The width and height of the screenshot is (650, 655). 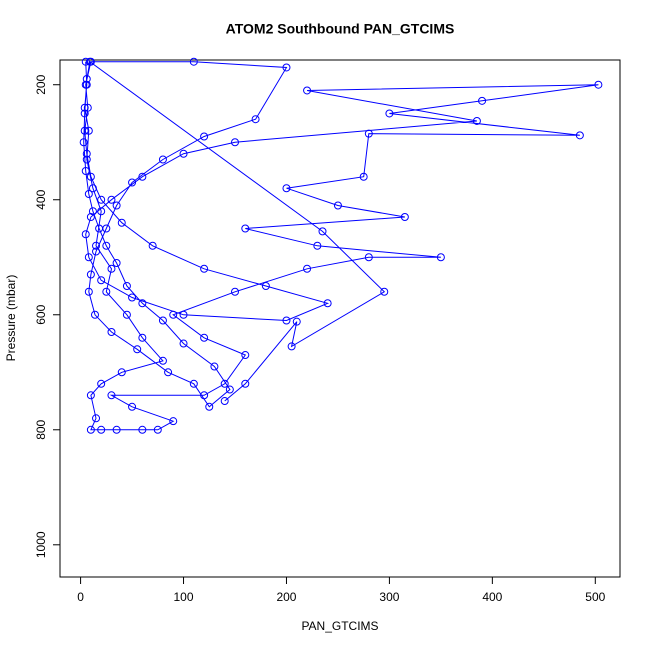 I want to click on y-axis-label: Pressure (mbar), so click(x=11, y=318).